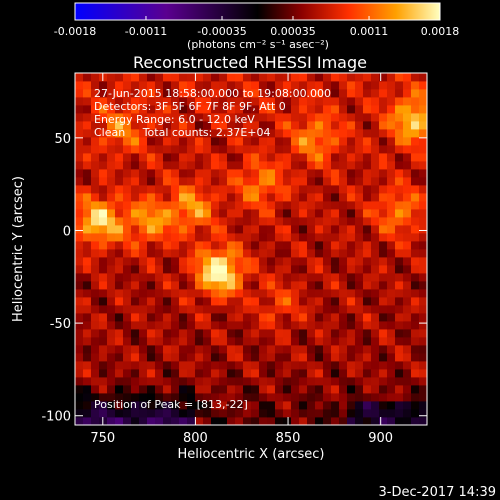  What do you see at coordinates (251, 454) in the screenshot?
I see `x-axis-label: Heliocentric X (arcsec)` at bounding box center [251, 454].